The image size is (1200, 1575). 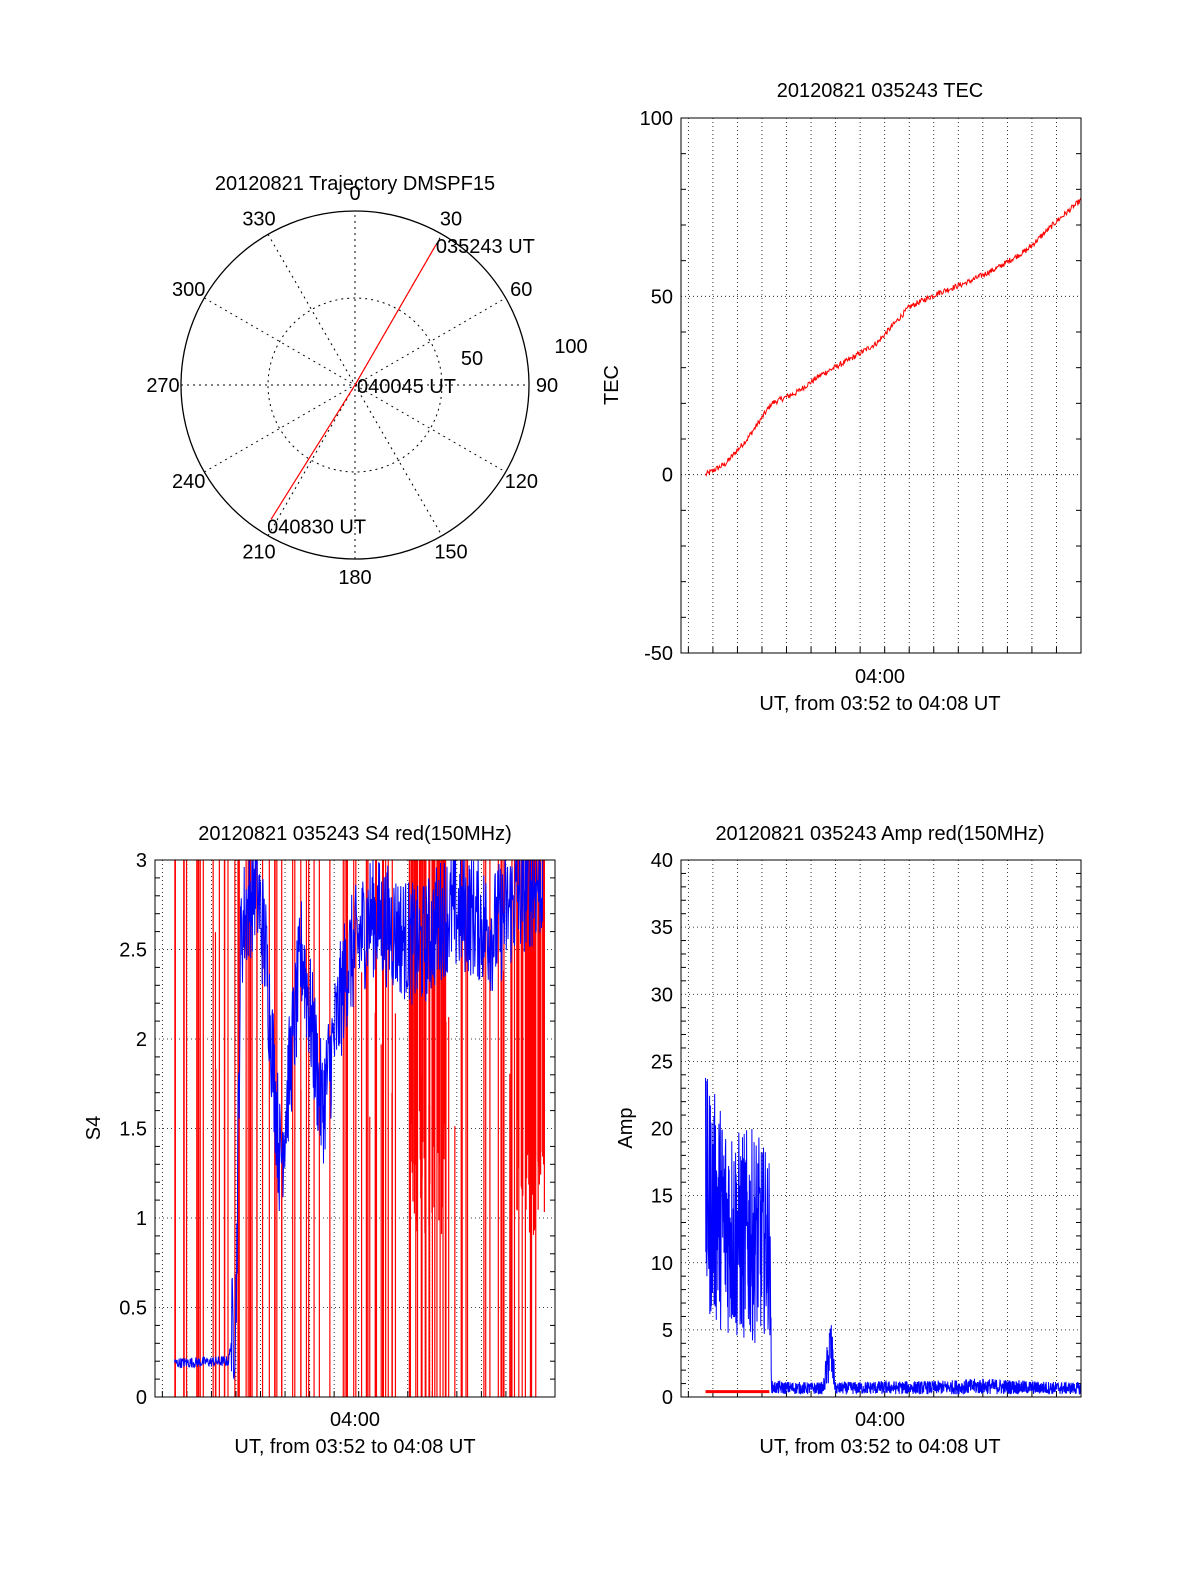 I want to click on trajectory-annotation: 040830 UT, so click(x=316, y=527).